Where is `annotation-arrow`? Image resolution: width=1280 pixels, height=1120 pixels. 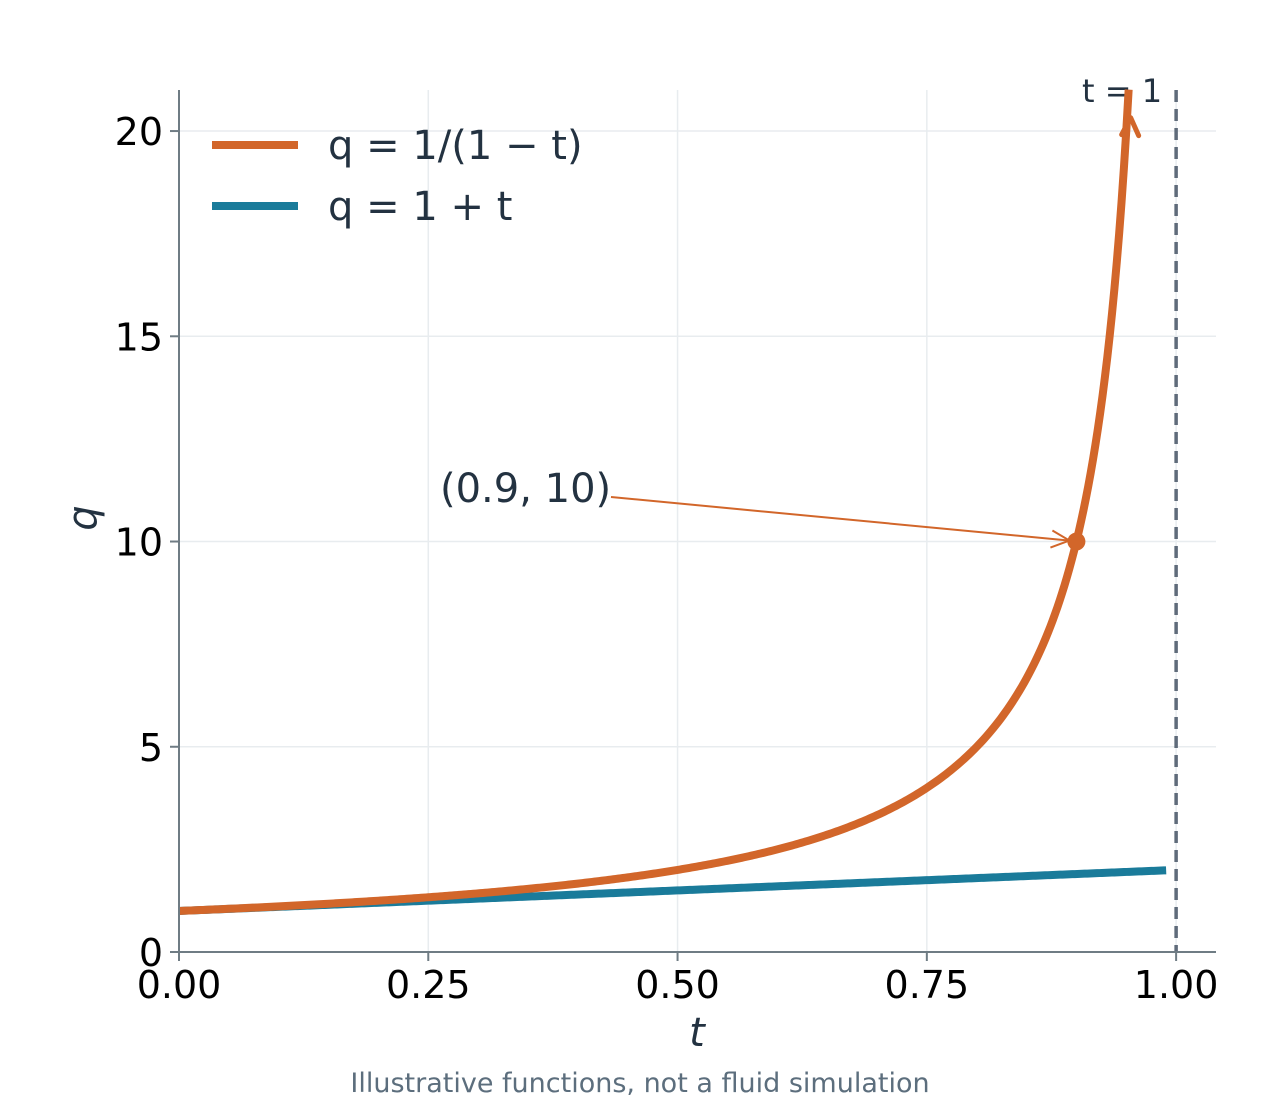
annotation-arrow is located at coordinates (839, 519).